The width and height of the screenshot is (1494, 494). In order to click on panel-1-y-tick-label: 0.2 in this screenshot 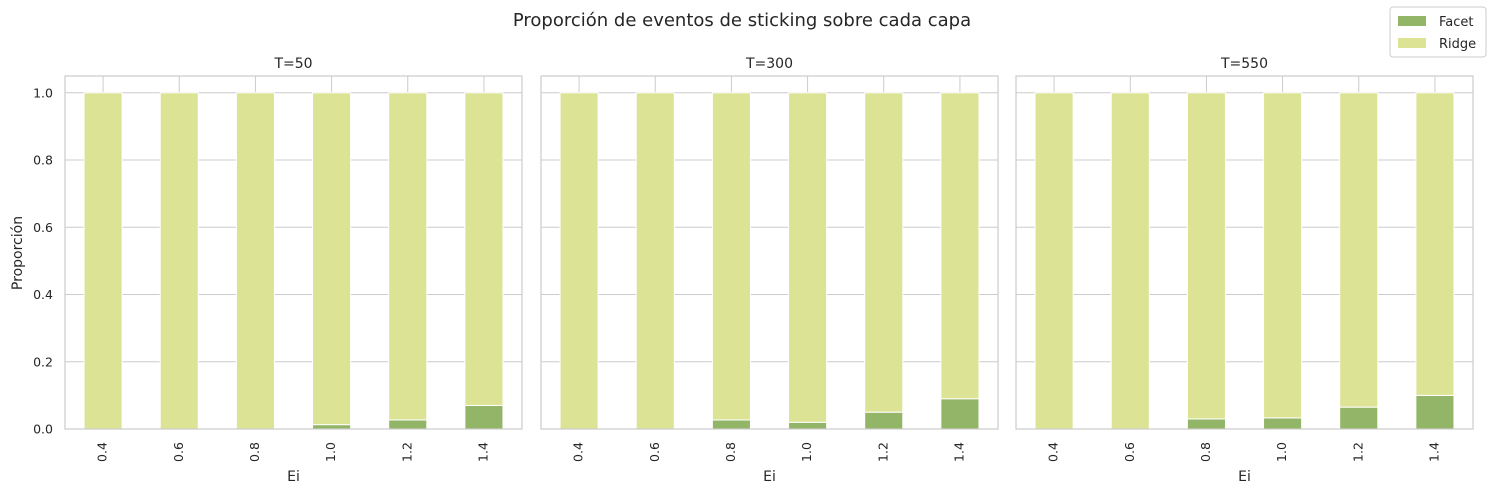, I will do `click(43, 361)`.